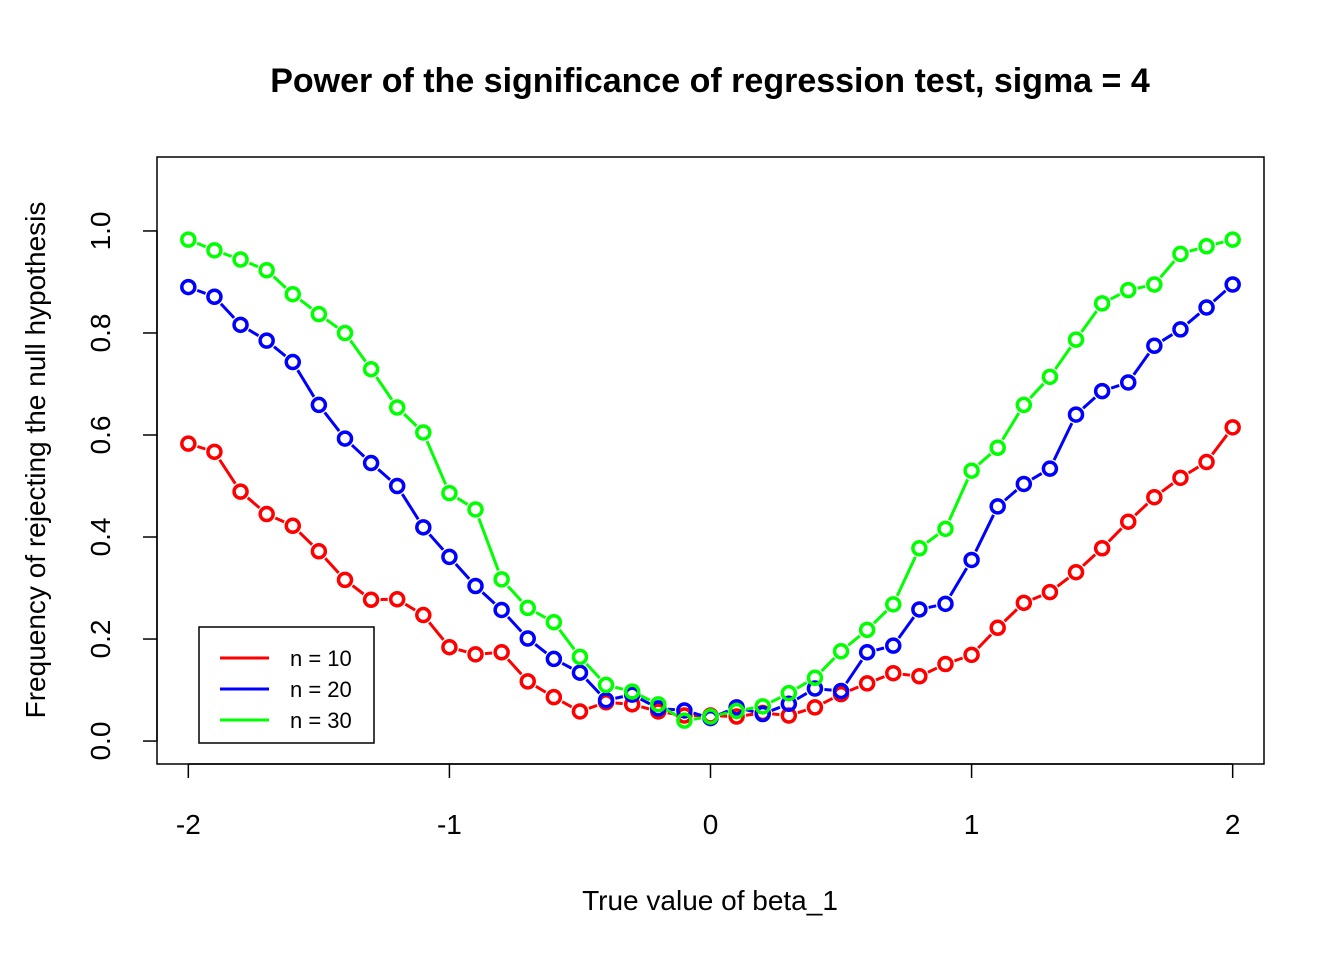 Image resolution: width=1344 pixels, height=960 pixels. I want to click on y-tick-label: 0.8, so click(100, 333).